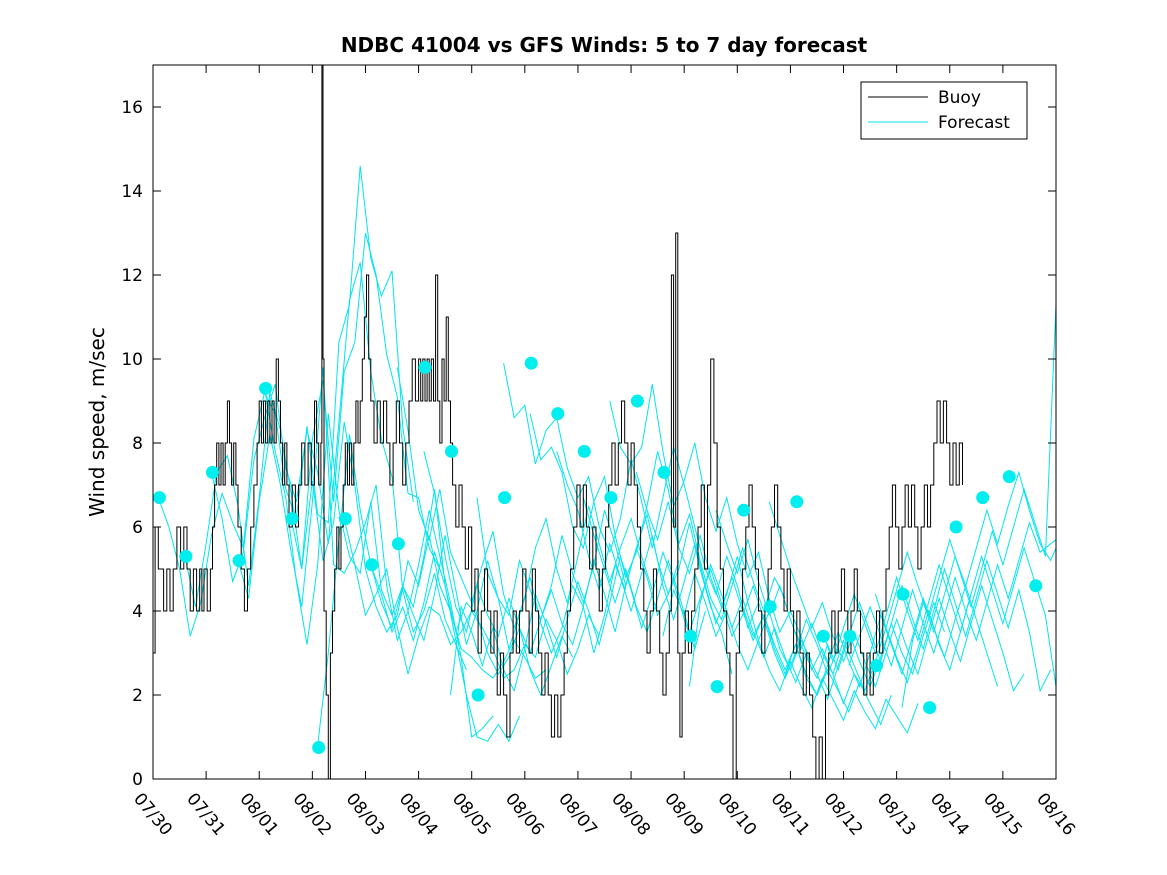 This screenshot has width=1167, height=875. Describe the element at coordinates (132, 108) in the screenshot. I see `y-tick-label: 16` at that location.